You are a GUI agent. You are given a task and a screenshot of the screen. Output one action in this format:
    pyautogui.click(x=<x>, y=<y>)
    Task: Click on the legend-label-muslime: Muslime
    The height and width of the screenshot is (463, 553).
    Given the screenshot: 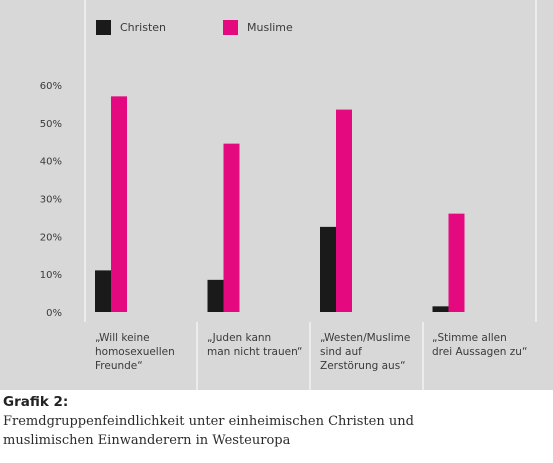 What is the action you would take?
    pyautogui.click(x=270, y=27)
    